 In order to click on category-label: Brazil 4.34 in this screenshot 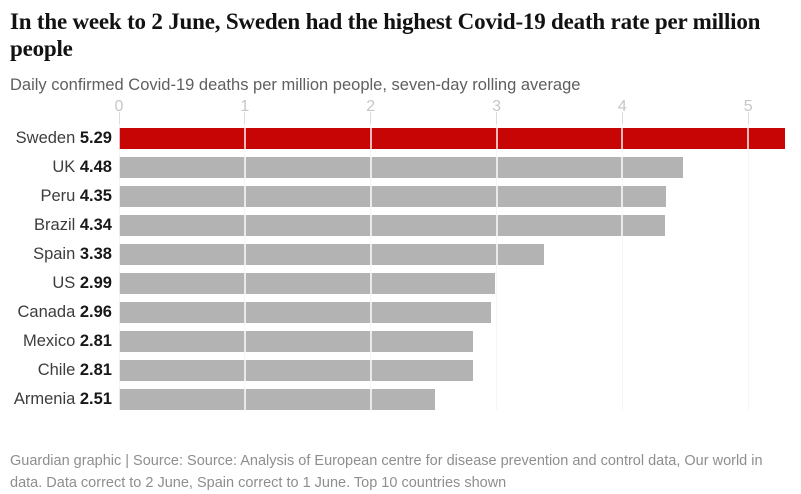, I will do `click(64, 225)`.